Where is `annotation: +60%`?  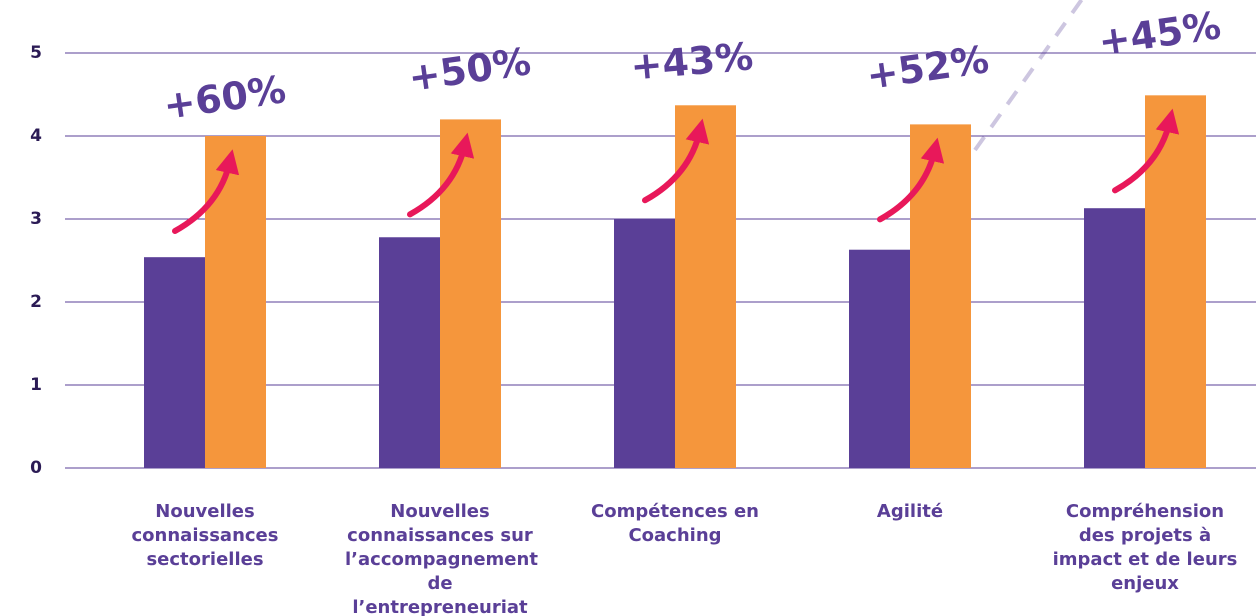
annotation: +60% is located at coordinates (225, 97).